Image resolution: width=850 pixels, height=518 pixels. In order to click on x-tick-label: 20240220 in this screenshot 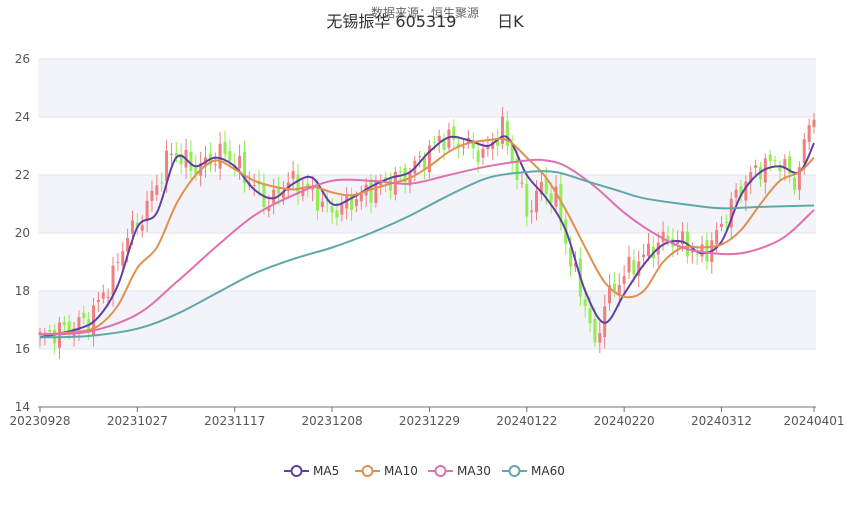, I will do `click(624, 421)`.